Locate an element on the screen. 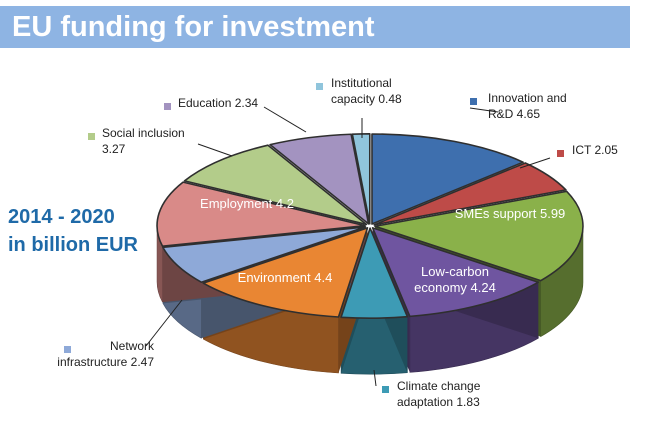 The image size is (650, 422). pie-slice-innovation-and-r-d is located at coordinates (447, 179).